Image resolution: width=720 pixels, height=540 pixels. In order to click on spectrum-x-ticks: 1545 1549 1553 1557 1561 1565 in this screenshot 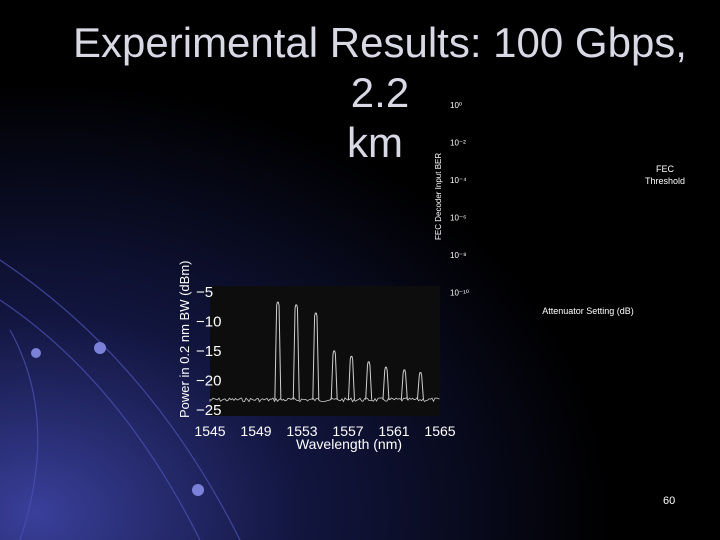, I will do `click(324, 431)`.